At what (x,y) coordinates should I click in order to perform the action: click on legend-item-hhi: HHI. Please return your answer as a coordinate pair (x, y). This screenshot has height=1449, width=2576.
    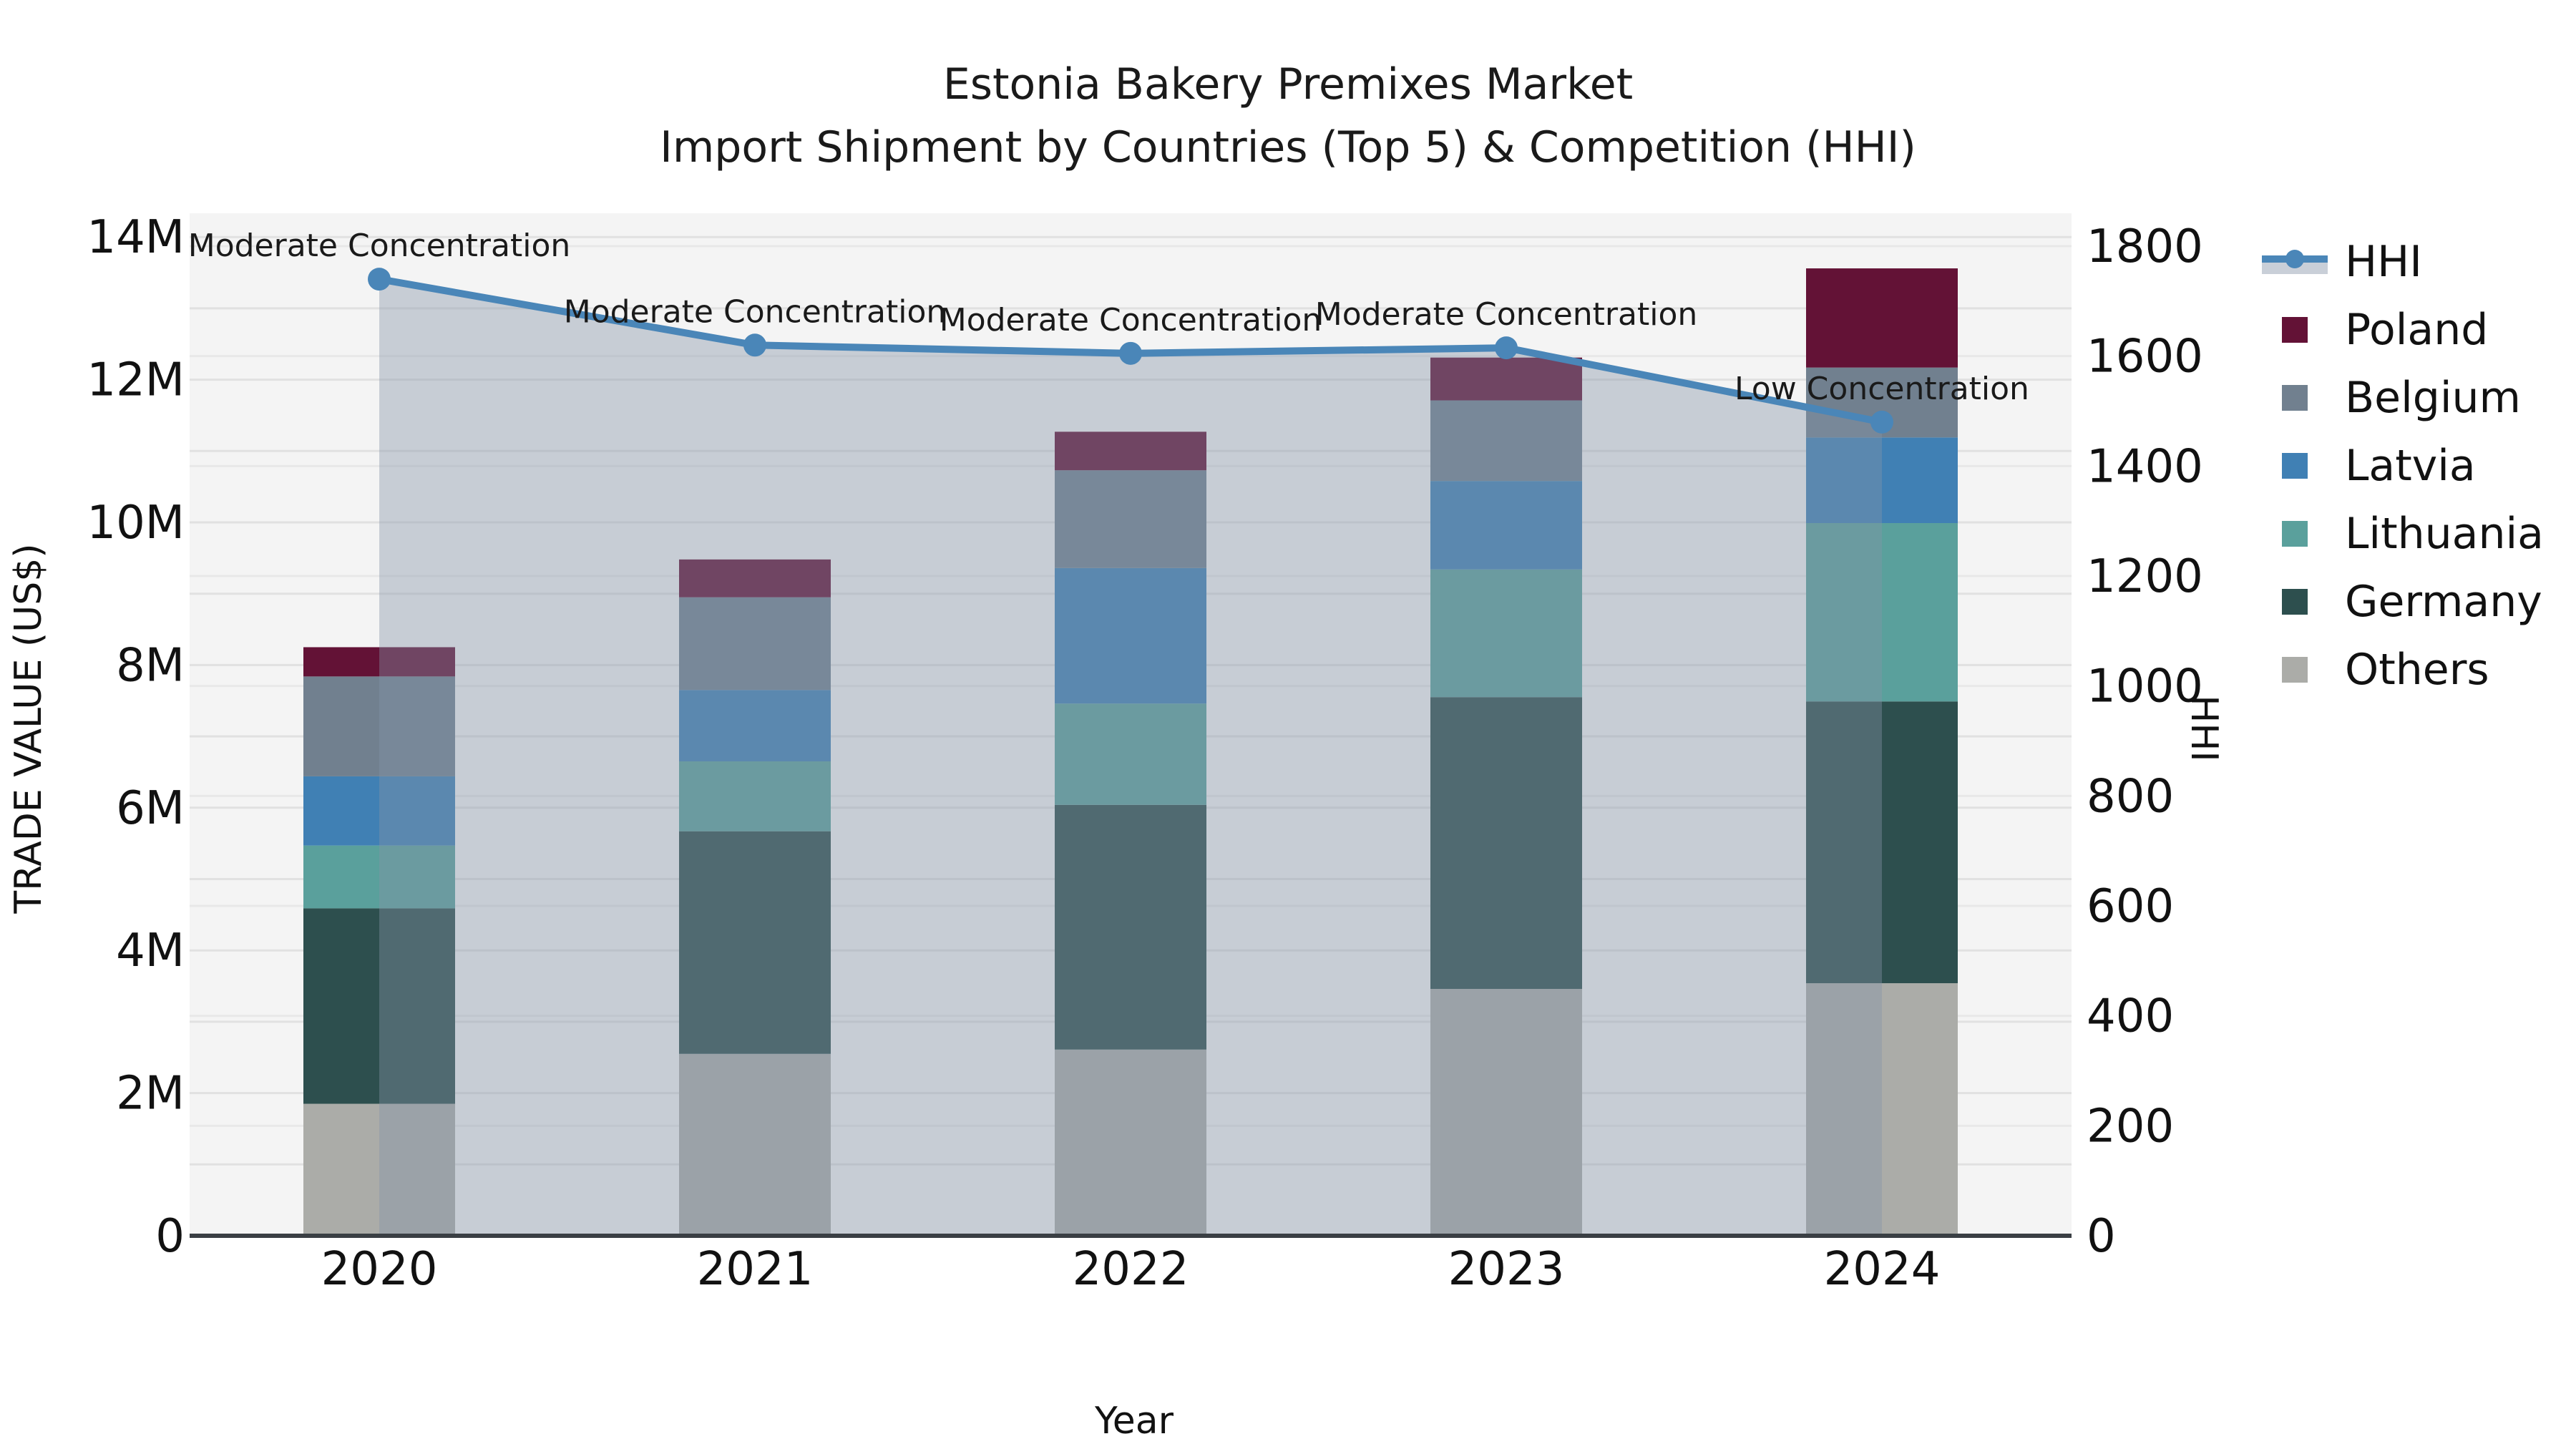
    Looking at the image, I should click on (2401, 262).